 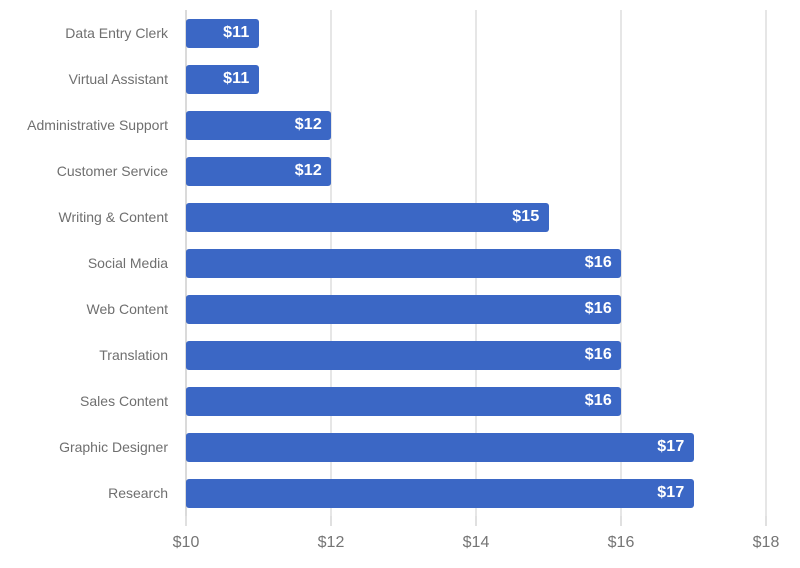 I want to click on category-label: Administrative Support, so click(x=97, y=125).